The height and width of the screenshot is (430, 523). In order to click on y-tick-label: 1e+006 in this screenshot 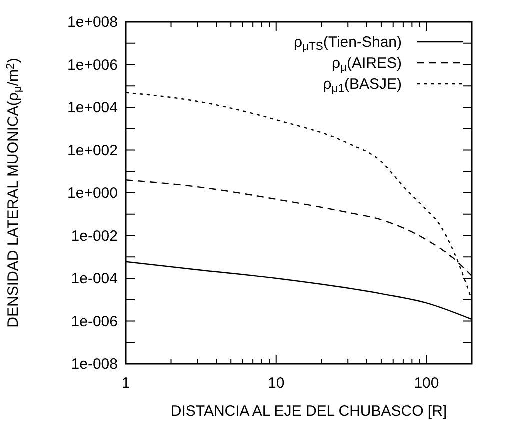, I will do `click(93, 65)`.